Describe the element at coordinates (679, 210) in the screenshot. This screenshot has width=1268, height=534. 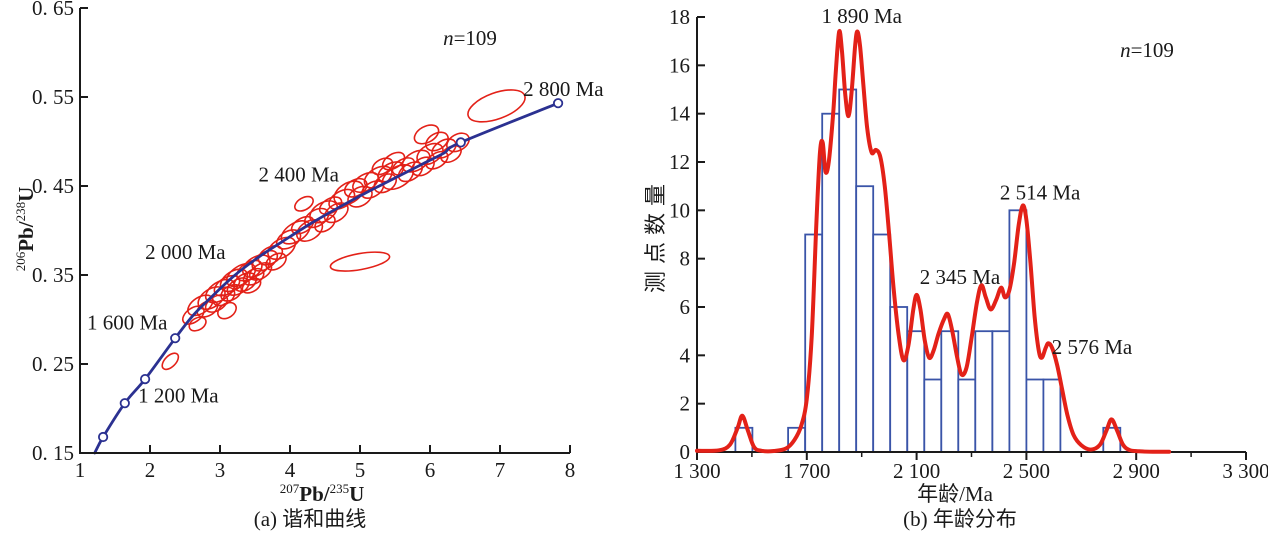
I see `y-tick-label: 10` at that location.